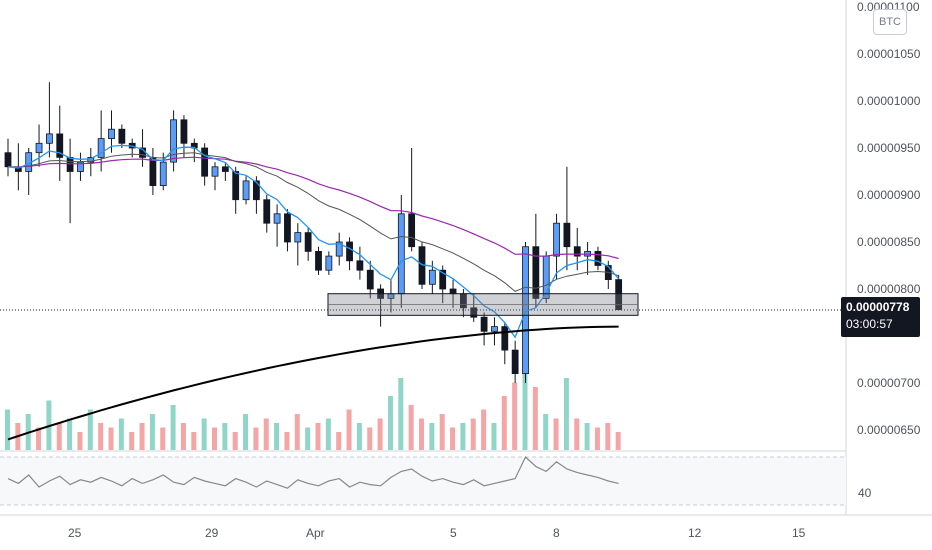  Describe the element at coordinates (889, 430) in the screenshot. I see `price-label: 0.00000650` at that location.